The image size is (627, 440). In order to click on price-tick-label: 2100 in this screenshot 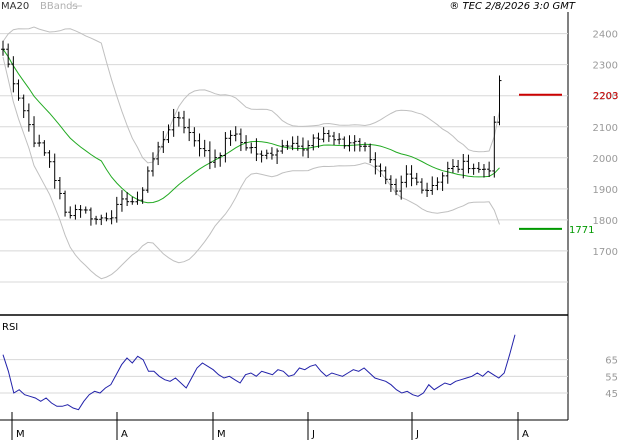, I will do `click(605, 128)`.